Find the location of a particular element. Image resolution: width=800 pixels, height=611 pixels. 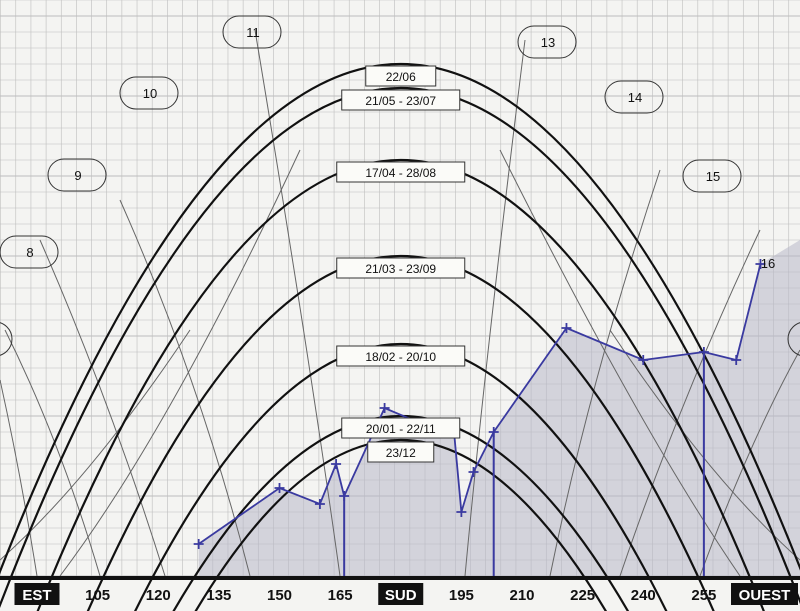

hour-label: 11 is located at coordinates (253, 32).